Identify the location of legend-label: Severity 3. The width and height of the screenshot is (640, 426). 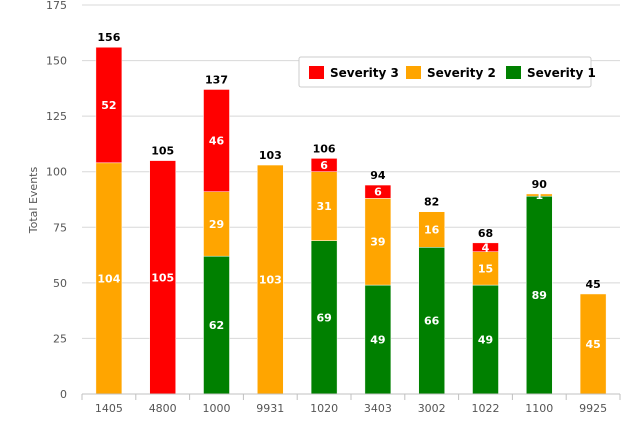
(364, 73).